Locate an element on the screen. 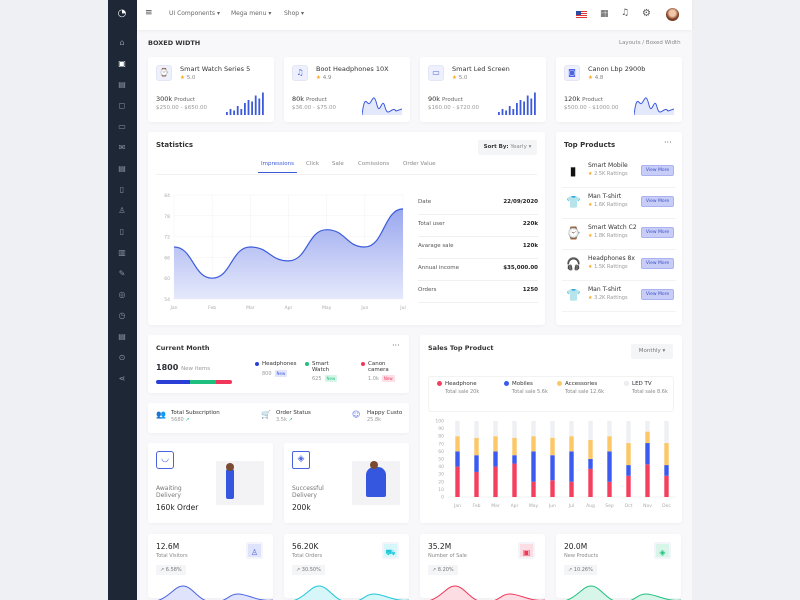  breadcrumb-layouts: Layouts is located at coordinates (630, 43).